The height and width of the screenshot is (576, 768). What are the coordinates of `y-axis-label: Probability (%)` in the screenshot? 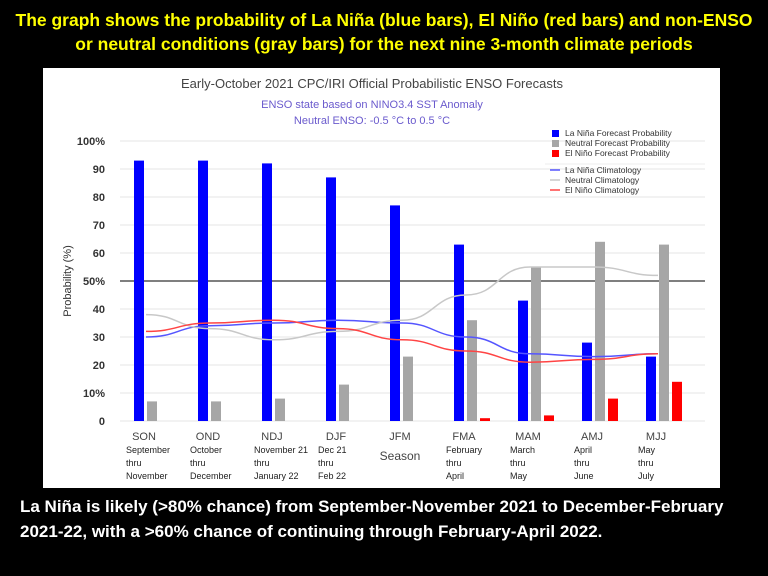 It's located at (68, 281).